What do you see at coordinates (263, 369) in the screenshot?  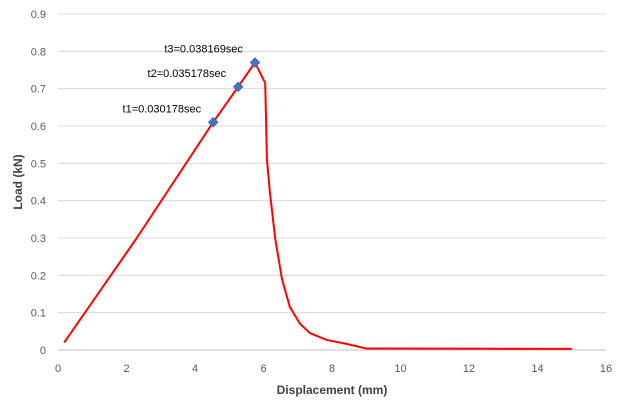 I see `x-tick-label: 6` at bounding box center [263, 369].